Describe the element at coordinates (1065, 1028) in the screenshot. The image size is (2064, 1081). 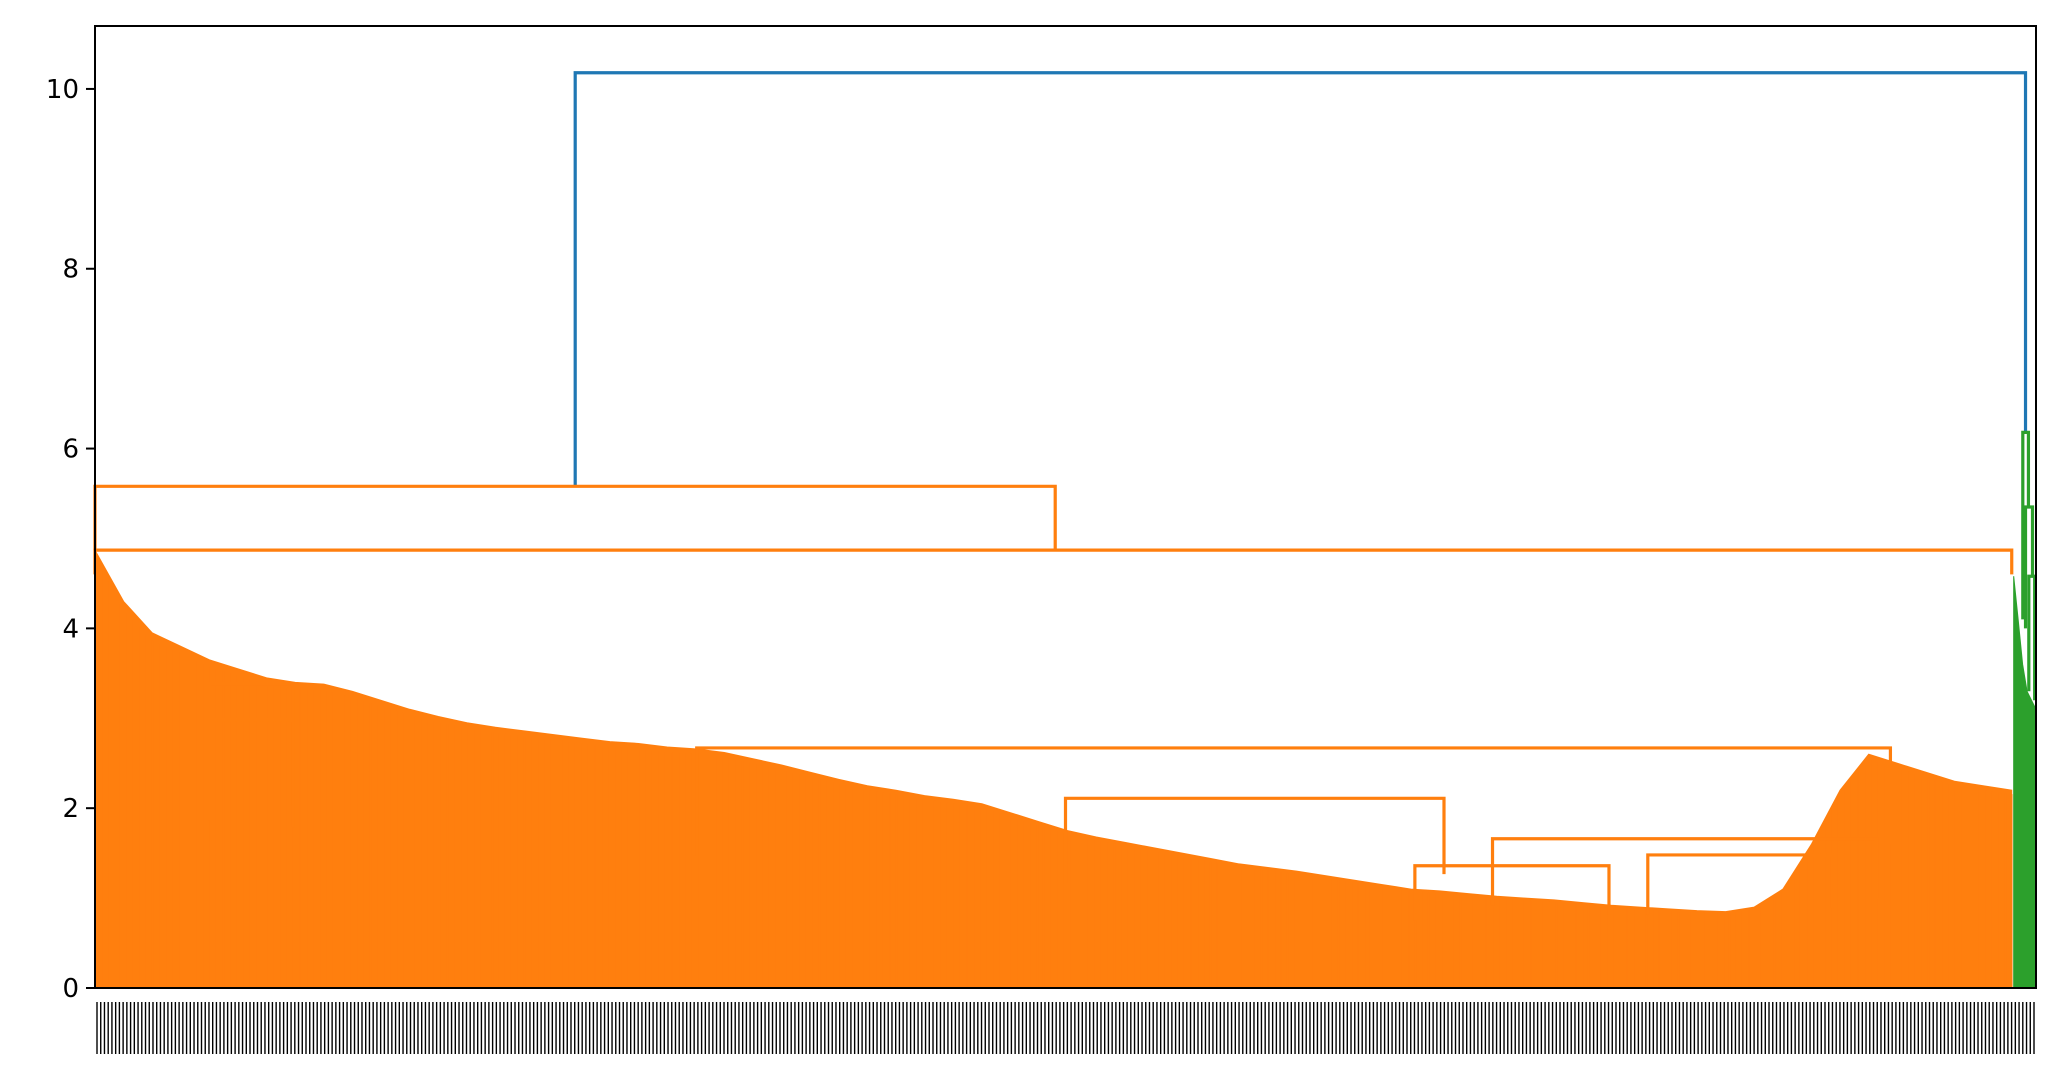
I see `leaf-label-band` at that location.